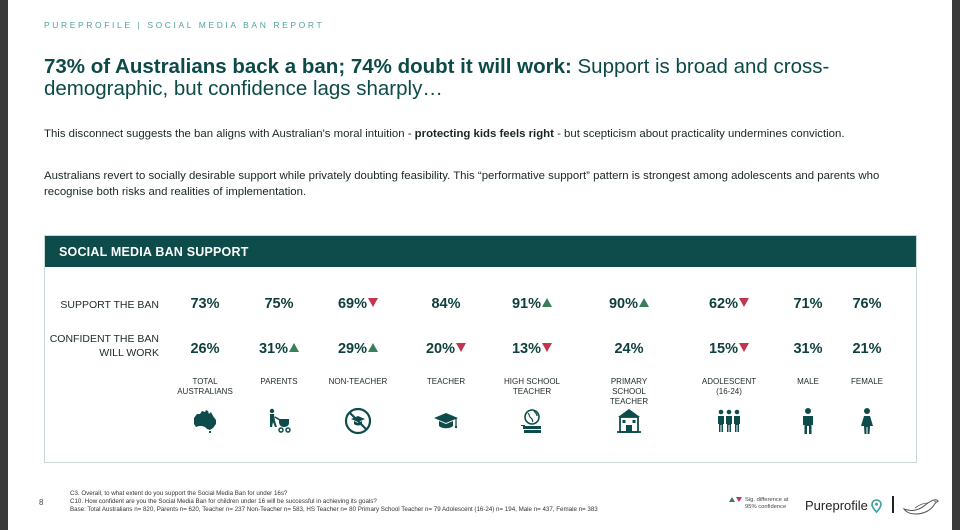  What do you see at coordinates (484, 134) in the screenshot?
I see `paragraph-disconnect-emphasis: protecting kids feels right` at bounding box center [484, 134].